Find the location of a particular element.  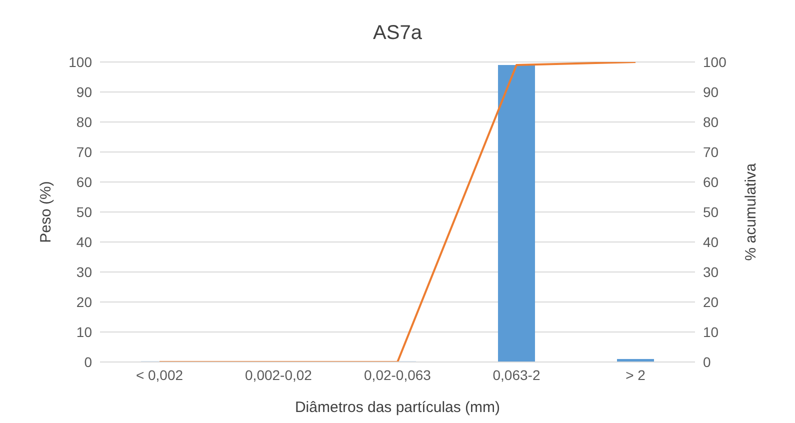

x-tick-label: > 2 is located at coordinates (636, 374).